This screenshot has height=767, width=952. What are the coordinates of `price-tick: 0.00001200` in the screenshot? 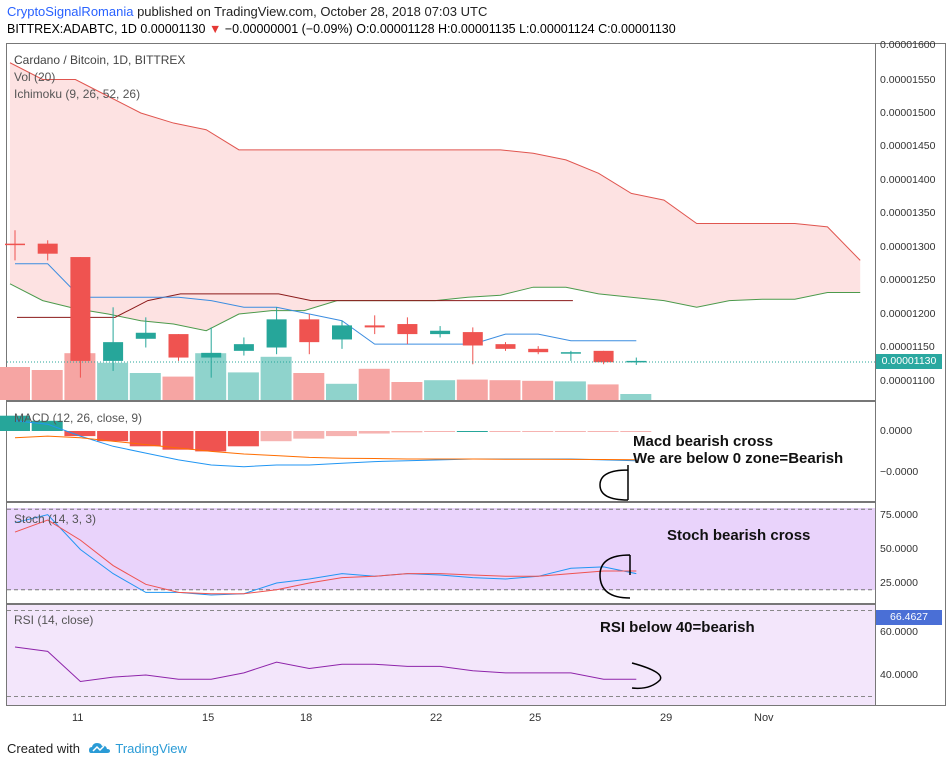 It's located at (908, 314).